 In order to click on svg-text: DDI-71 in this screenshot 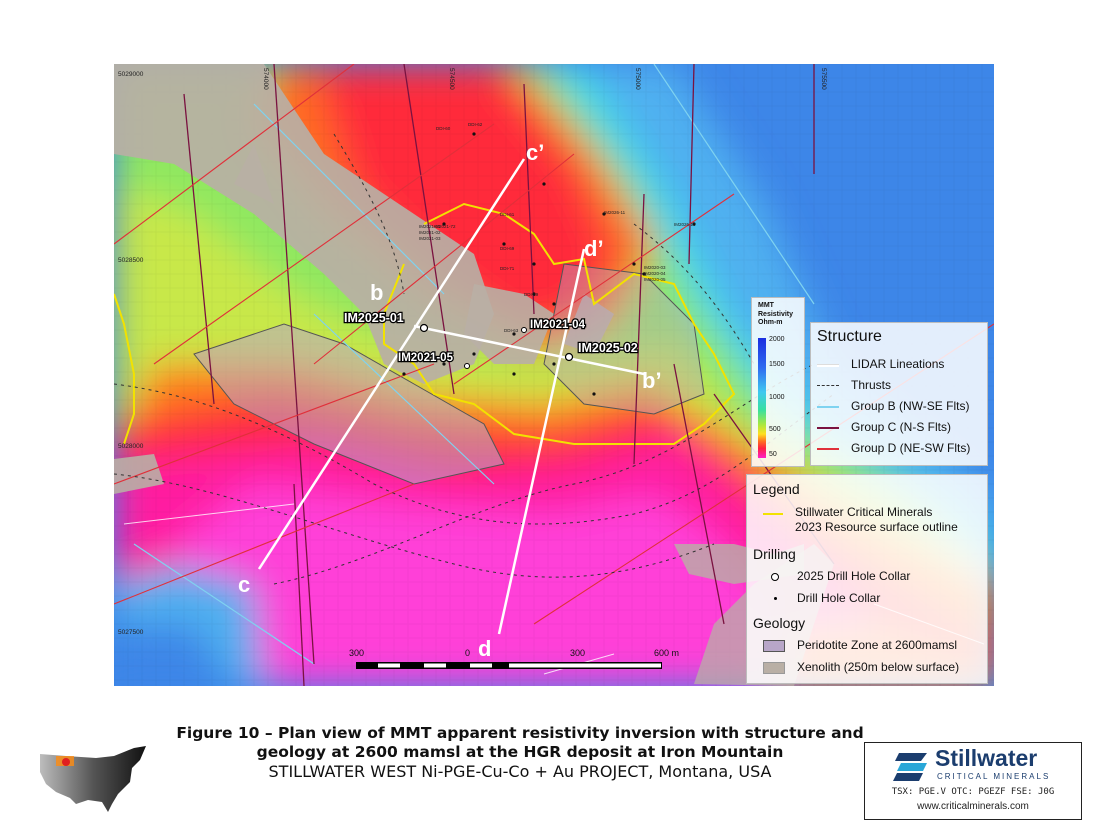, I will do `click(507, 268)`.